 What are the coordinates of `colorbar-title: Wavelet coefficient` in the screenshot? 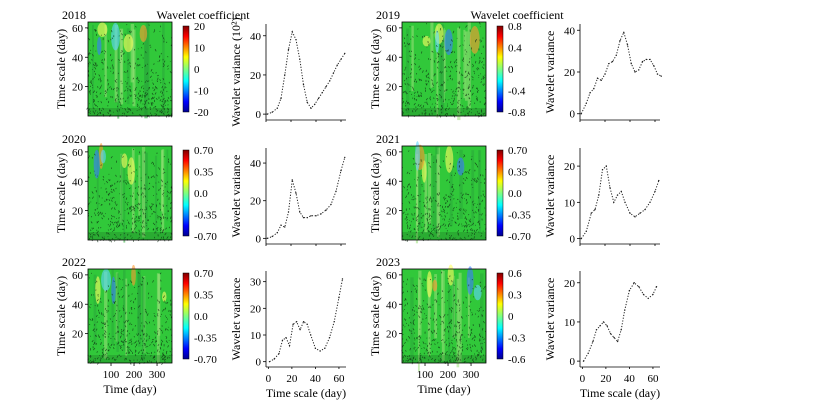 It's located at (517, 15).